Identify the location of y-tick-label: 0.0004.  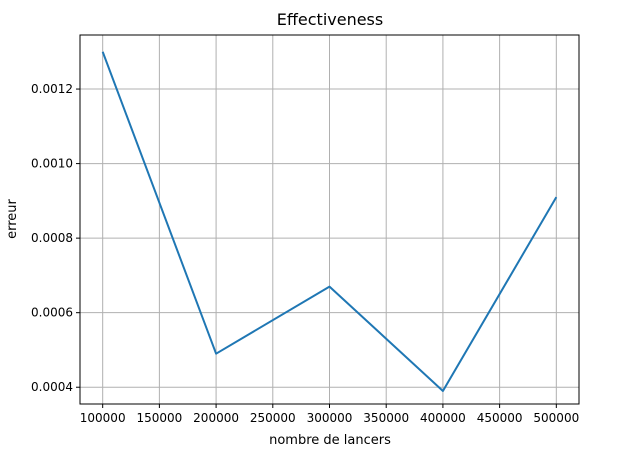
(52, 387).